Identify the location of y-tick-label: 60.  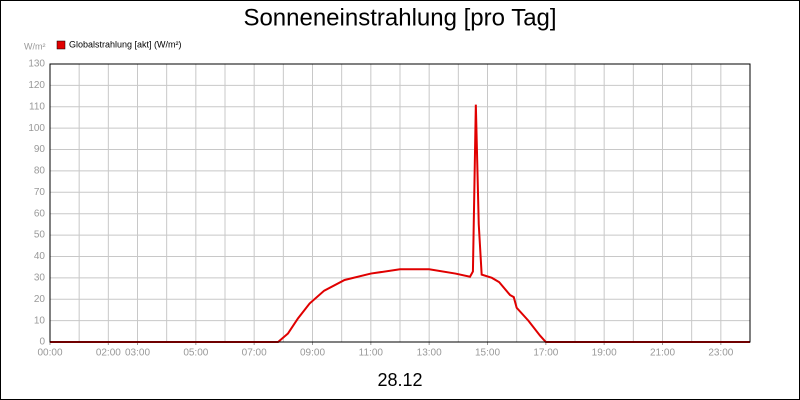
(40, 213).